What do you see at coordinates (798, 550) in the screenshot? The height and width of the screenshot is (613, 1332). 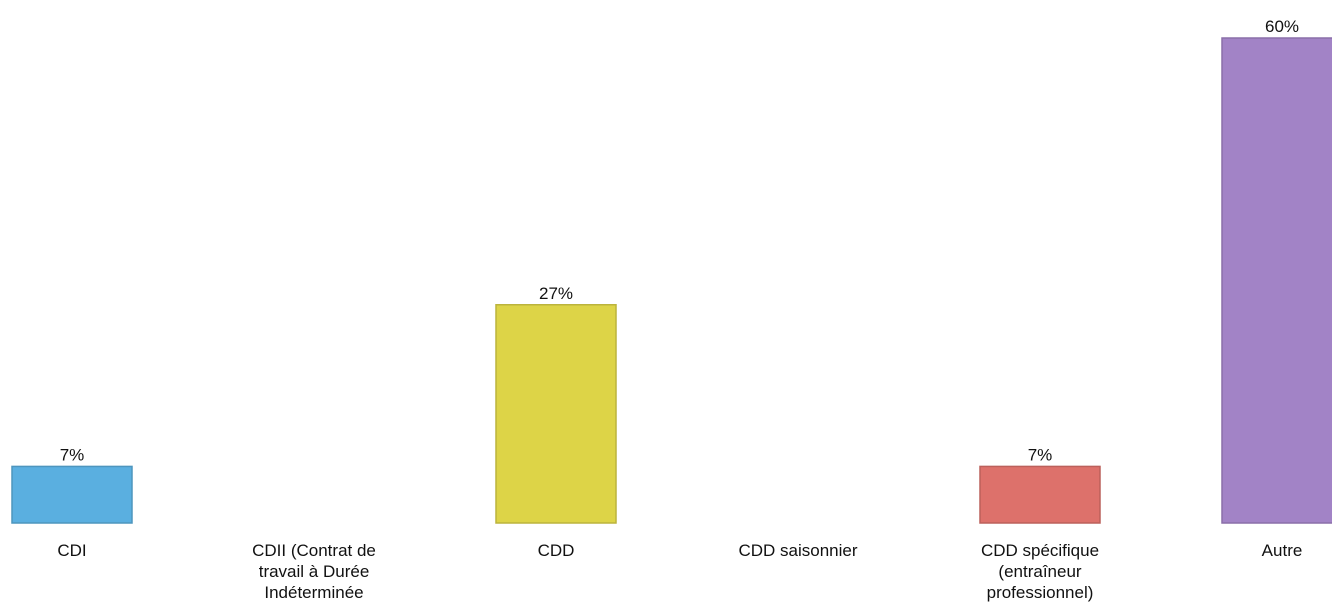 I see `x-tick-label: CDD saisonnier` at bounding box center [798, 550].